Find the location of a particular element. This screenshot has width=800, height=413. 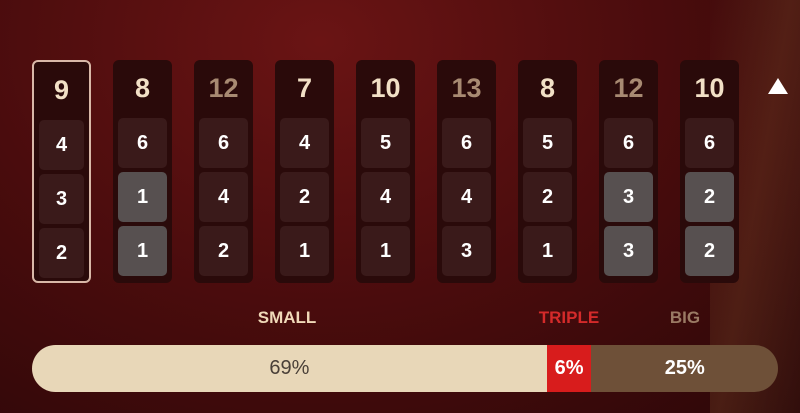

result-column: 10 6 2 2 is located at coordinates (709, 171).